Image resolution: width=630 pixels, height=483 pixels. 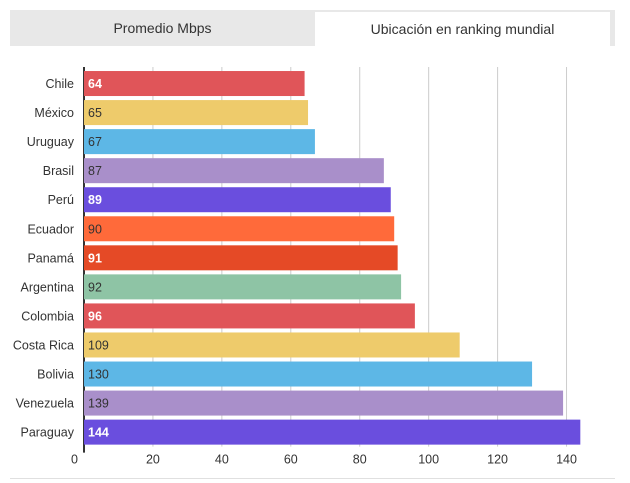 I want to click on bar-value-label: 92, so click(x=95, y=287).